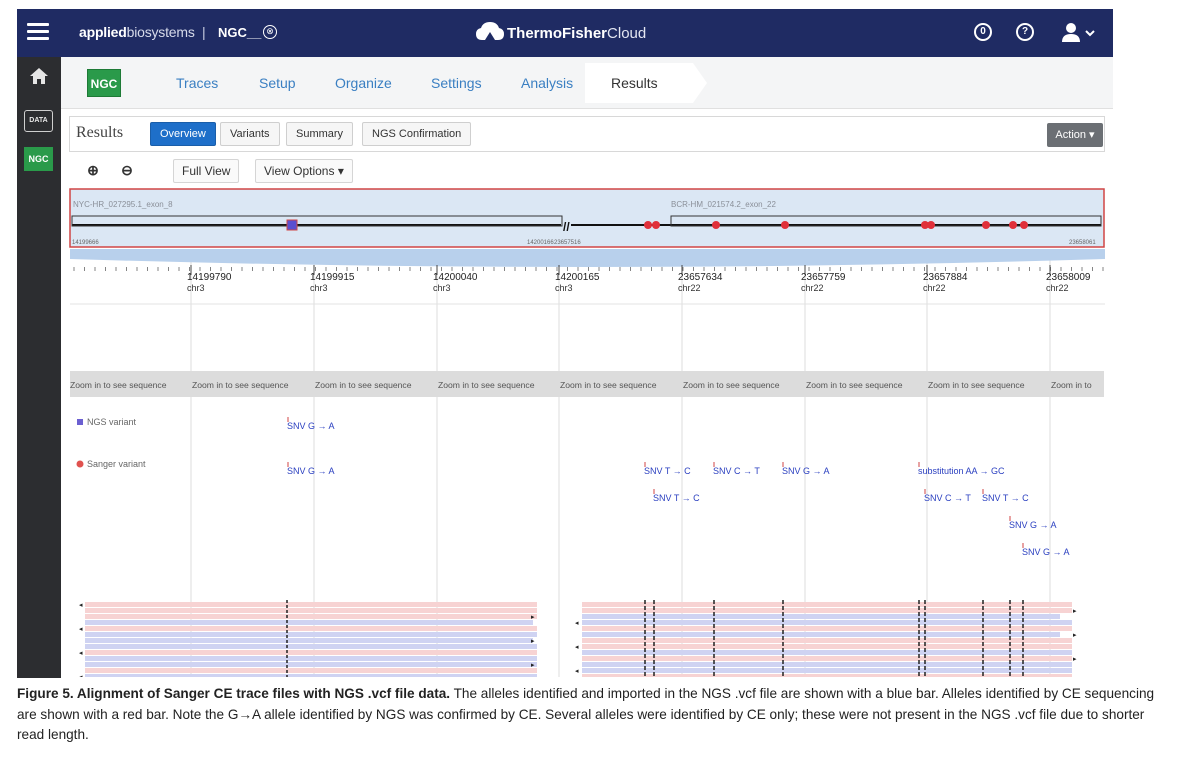 Image resolution: width=1183 pixels, height=774 pixels. Describe the element at coordinates (646, 83) in the screenshot. I see `tab-results: Results` at that location.